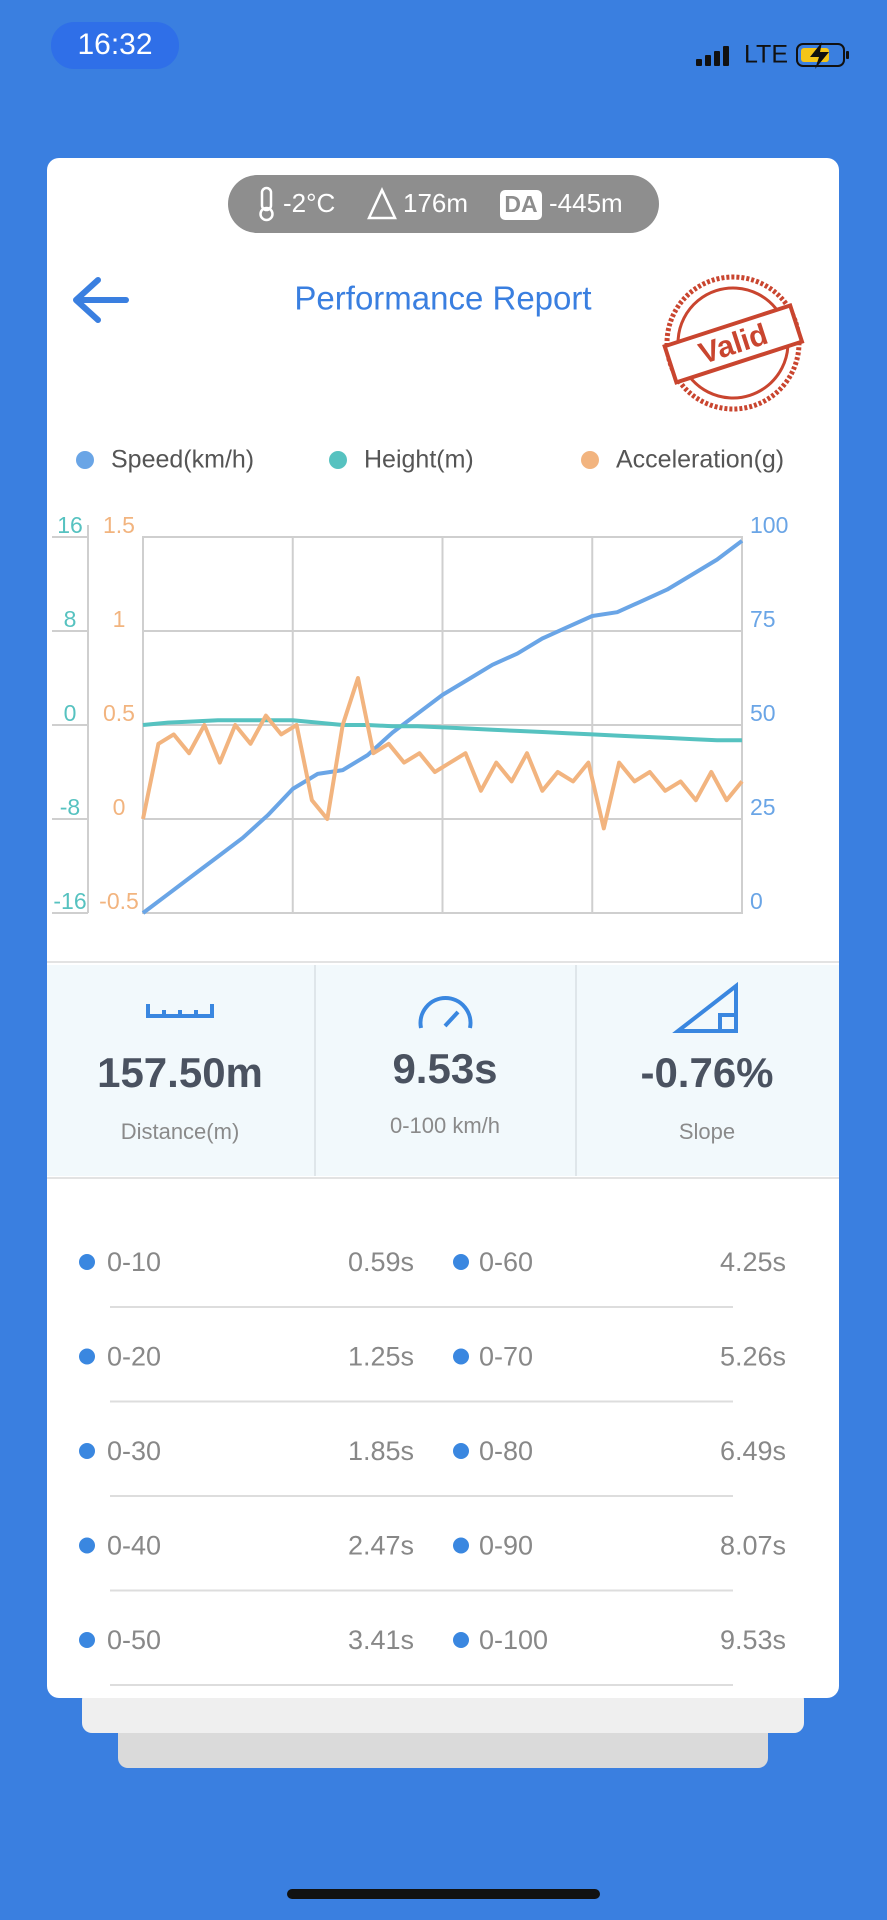  What do you see at coordinates (182, 460) in the screenshot?
I see `legend-label: Speed(km/h)` at bounding box center [182, 460].